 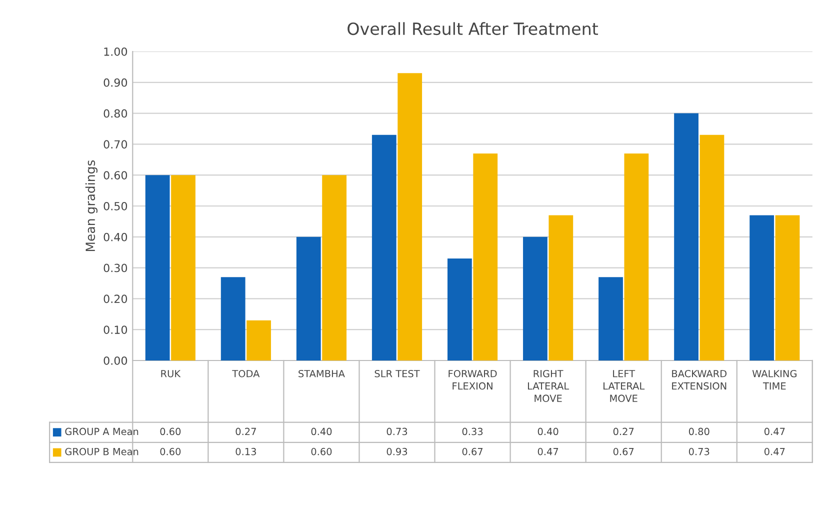 What do you see at coordinates (246, 452) in the screenshot?
I see `data-label: 0.13` at bounding box center [246, 452].